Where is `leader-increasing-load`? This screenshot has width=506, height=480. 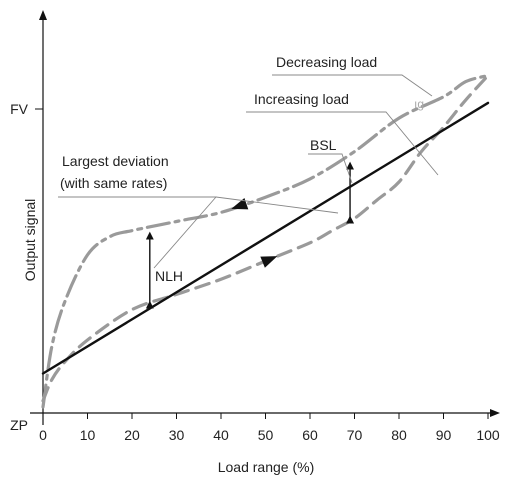 leader-increasing-load is located at coordinates (342, 143).